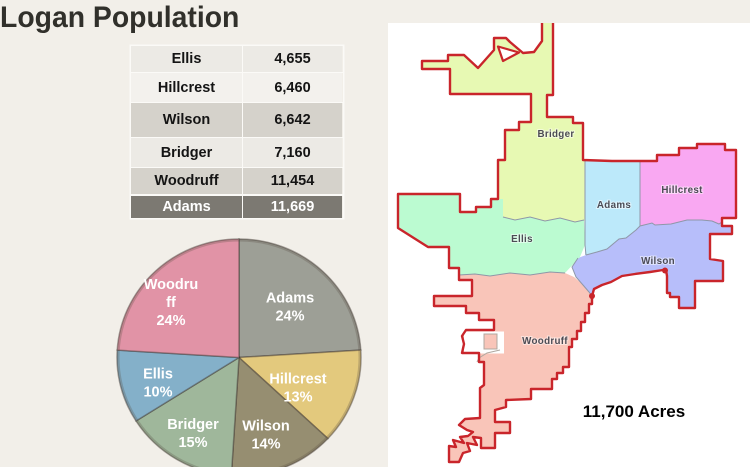  What do you see at coordinates (545, 341) in the screenshot?
I see `svg-text: Woodruff` at bounding box center [545, 341].